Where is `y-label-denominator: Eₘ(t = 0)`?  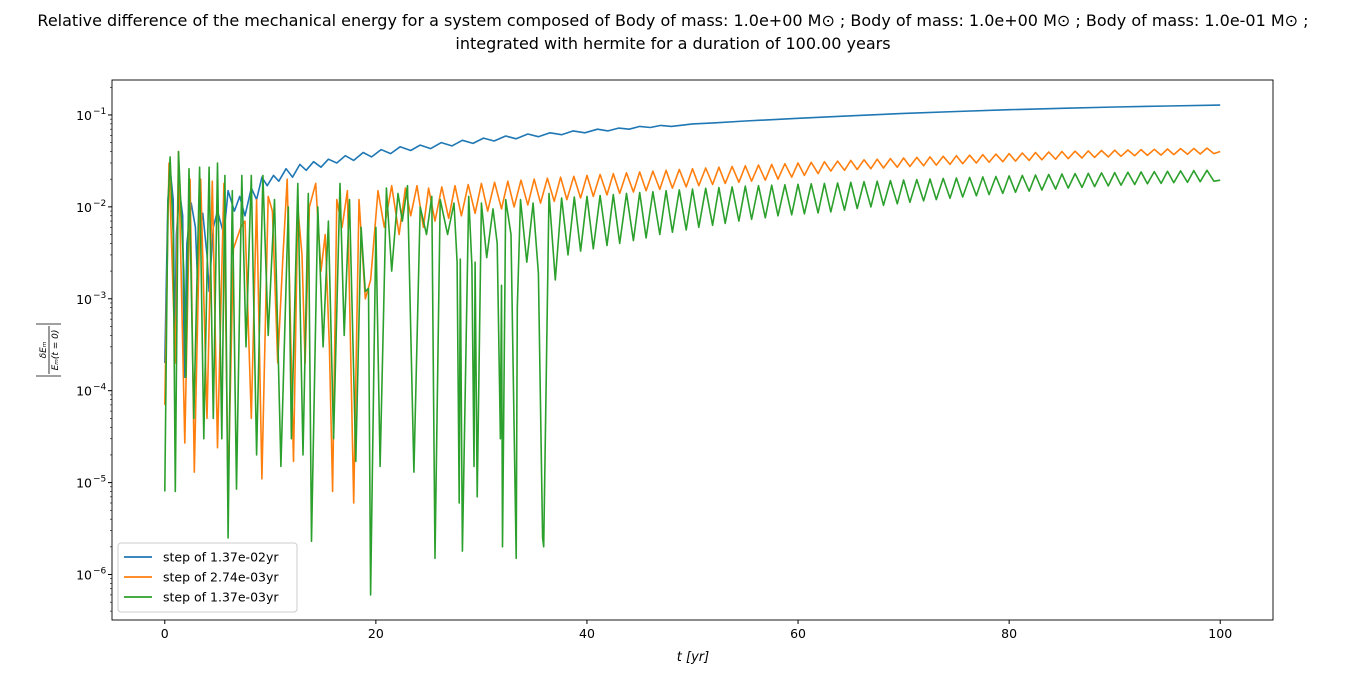
y-label-denominator: Eₘ(t = 0) is located at coordinates (56, 350).